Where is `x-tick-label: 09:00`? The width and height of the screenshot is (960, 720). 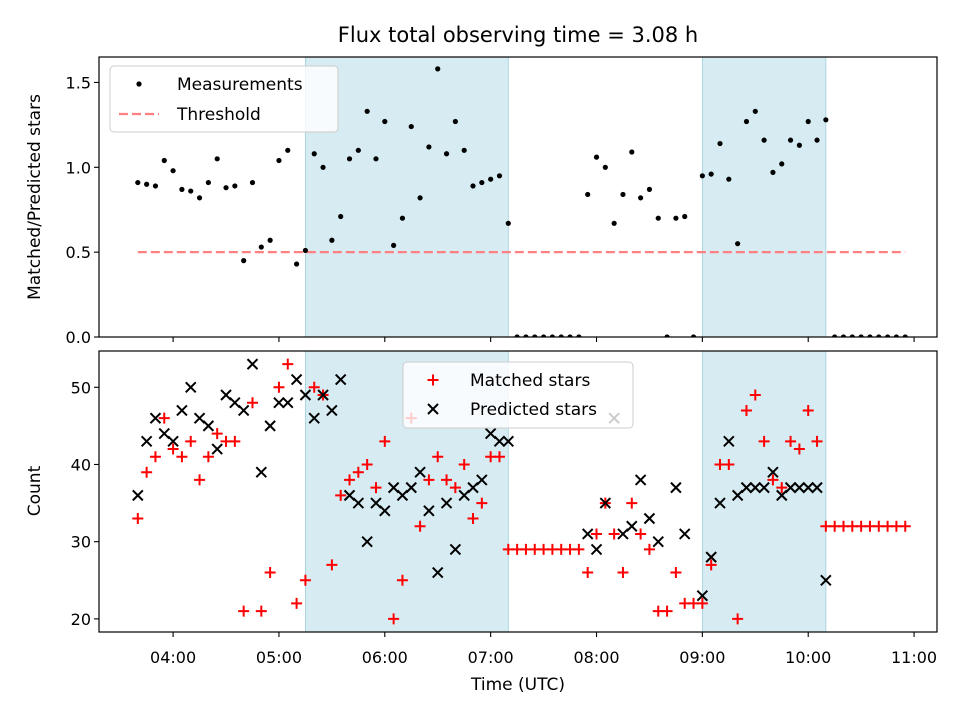
x-tick-label: 09:00 is located at coordinates (702, 657).